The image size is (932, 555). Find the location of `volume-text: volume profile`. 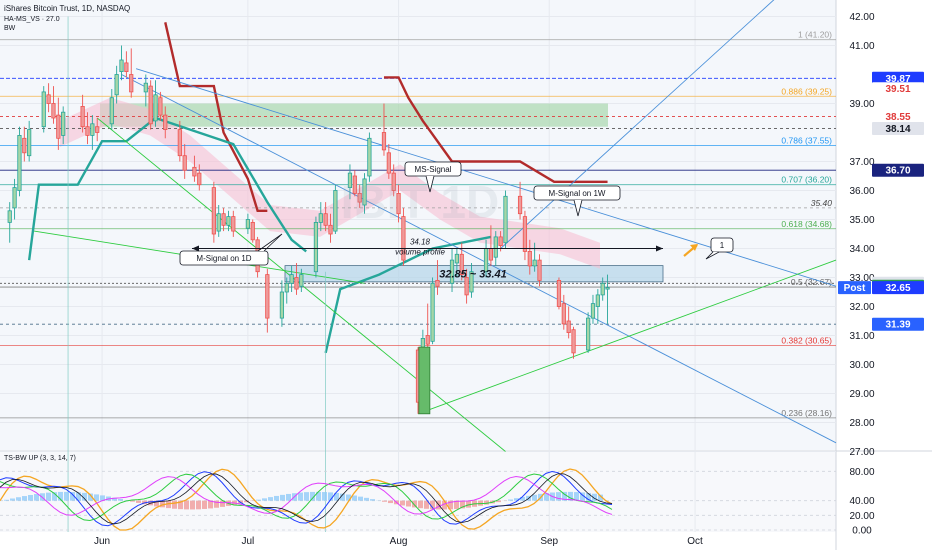

volume-text: volume profile is located at coordinates (420, 252).